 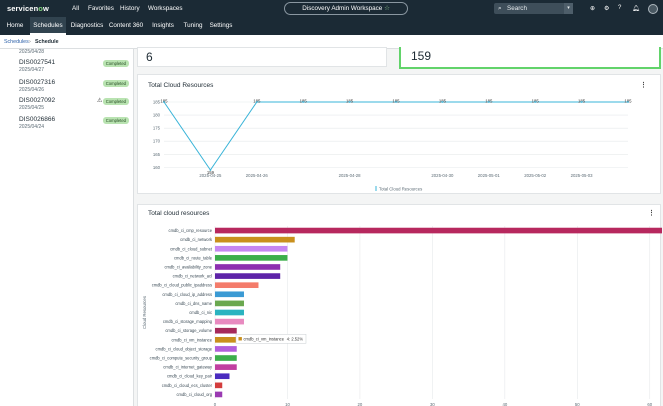 What do you see at coordinates (32, 108) in the screenshot?
I see `schedule-date: 2025/04/25` at bounding box center [32, 108].